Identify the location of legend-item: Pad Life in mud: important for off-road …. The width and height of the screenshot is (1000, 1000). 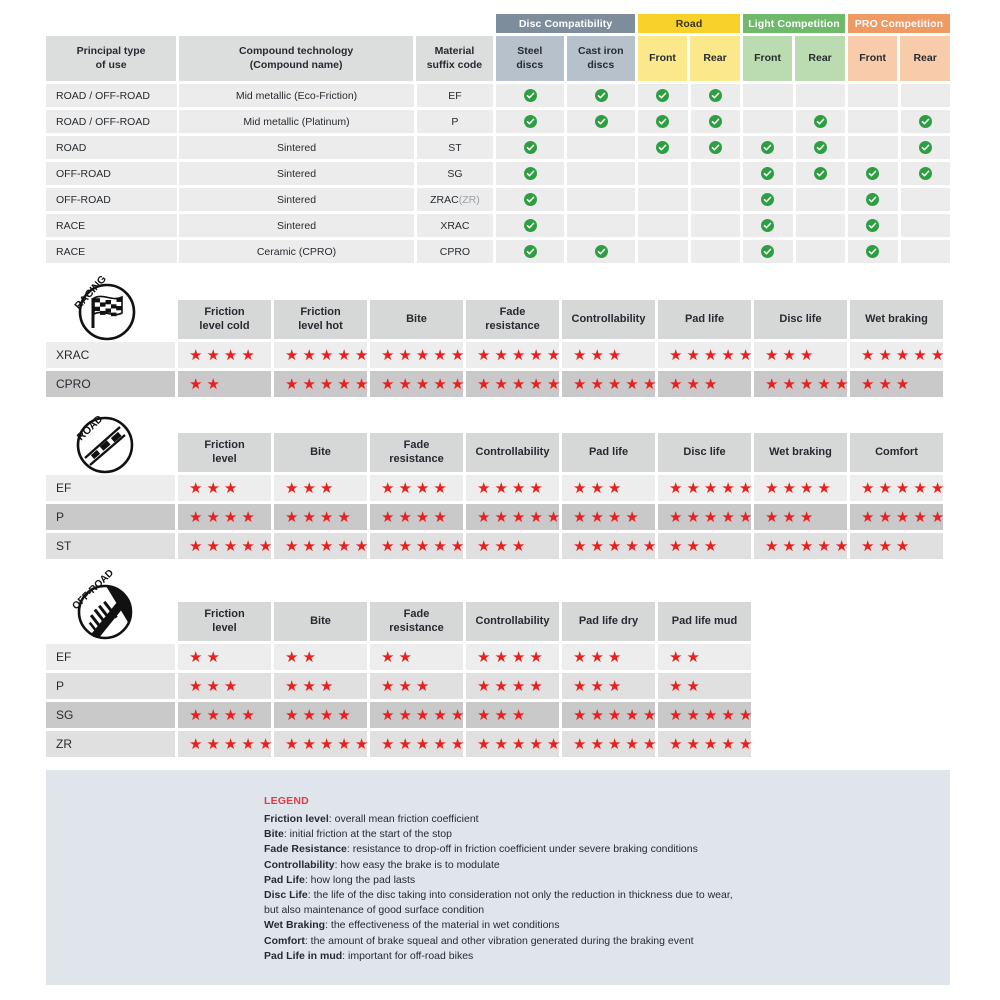
(369, 955).